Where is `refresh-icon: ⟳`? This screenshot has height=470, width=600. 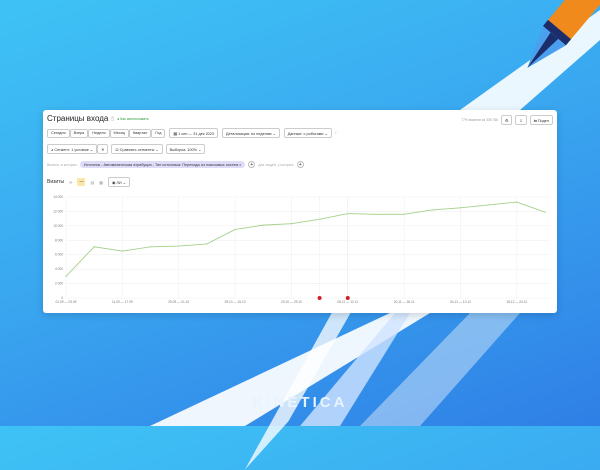
refresh-icon: ⟳ is located at coordinates (71, 182).